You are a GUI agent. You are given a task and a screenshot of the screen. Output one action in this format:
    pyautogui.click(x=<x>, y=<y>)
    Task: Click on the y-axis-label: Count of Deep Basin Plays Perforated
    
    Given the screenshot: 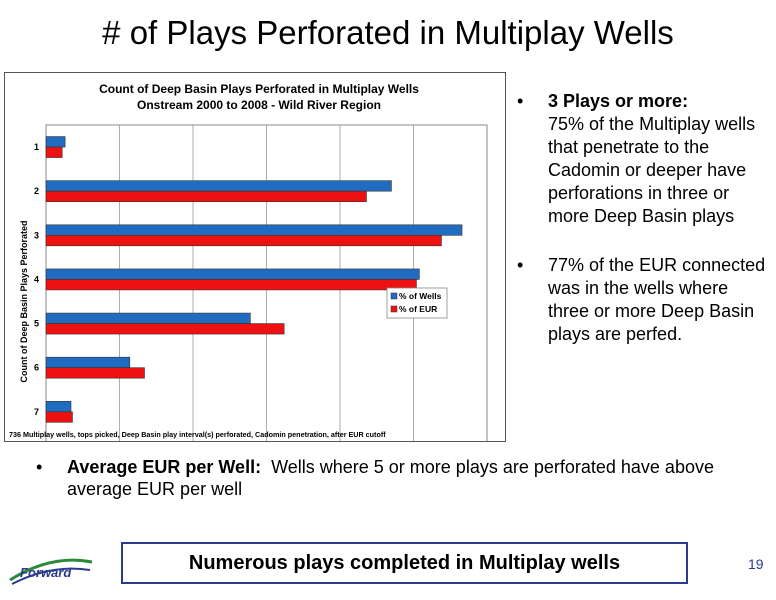 What is the action you would take?
    pyautogui.click(x=24, y=301)
    